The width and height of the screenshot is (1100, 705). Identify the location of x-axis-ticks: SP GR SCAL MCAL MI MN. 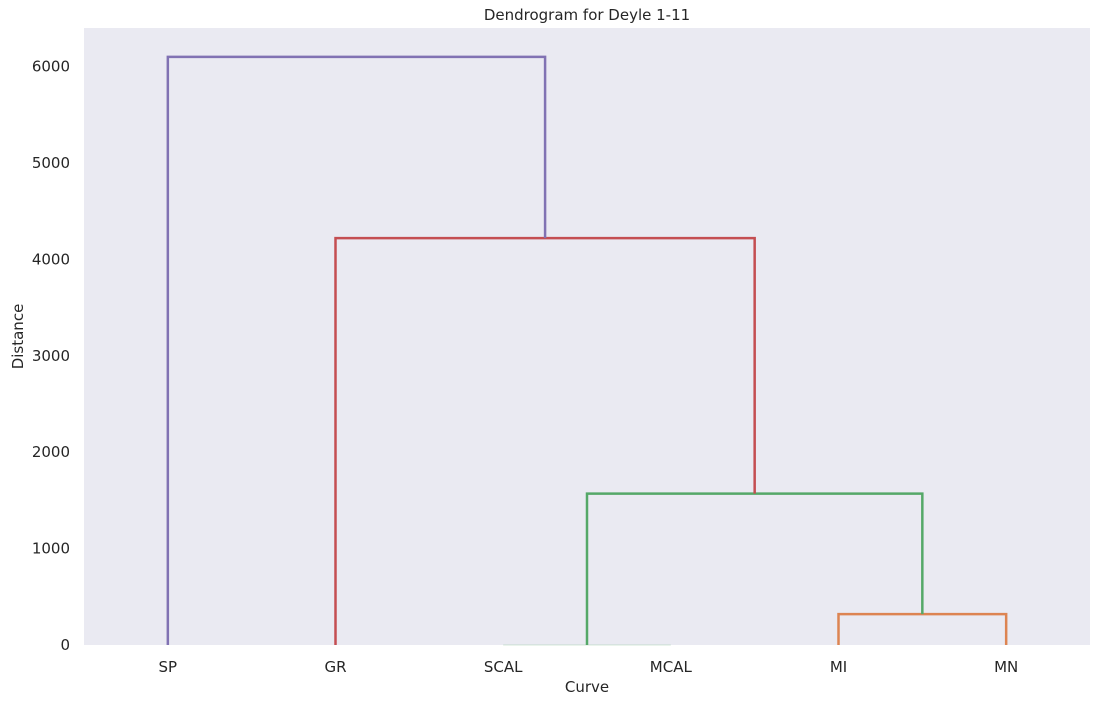
(589, 667).